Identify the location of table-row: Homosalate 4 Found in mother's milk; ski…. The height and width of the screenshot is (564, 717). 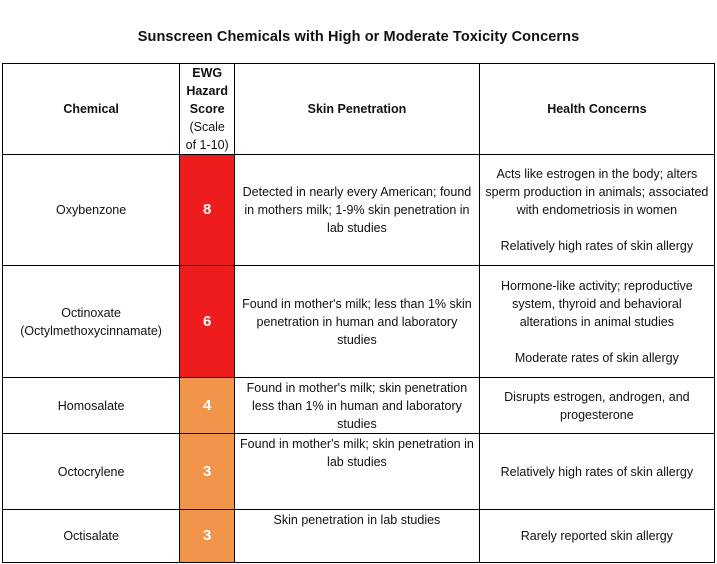
(358, 405).